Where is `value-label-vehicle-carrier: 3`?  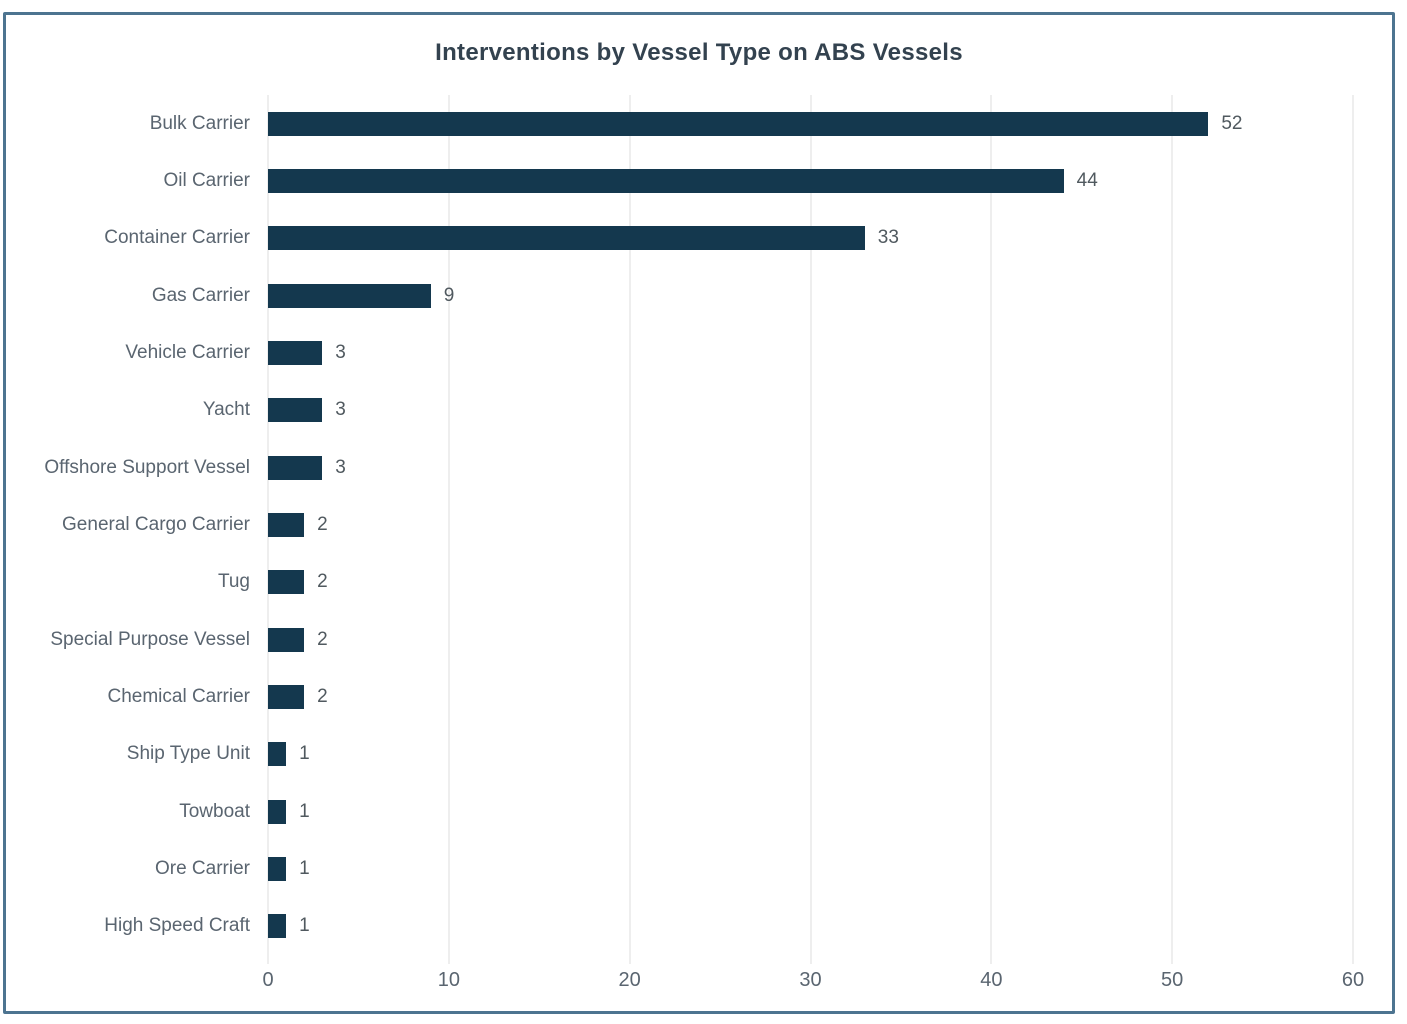 value-label-vehicle-carrier: 3 is located at coordinates (340, 352).